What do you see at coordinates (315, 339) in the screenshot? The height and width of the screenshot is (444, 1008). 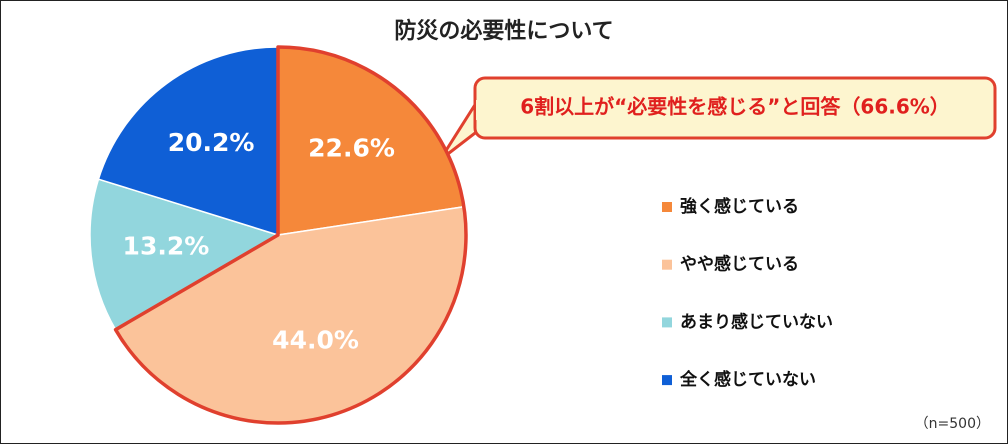 I see `data-label: 44.0%` at bounding box center [315, 339].